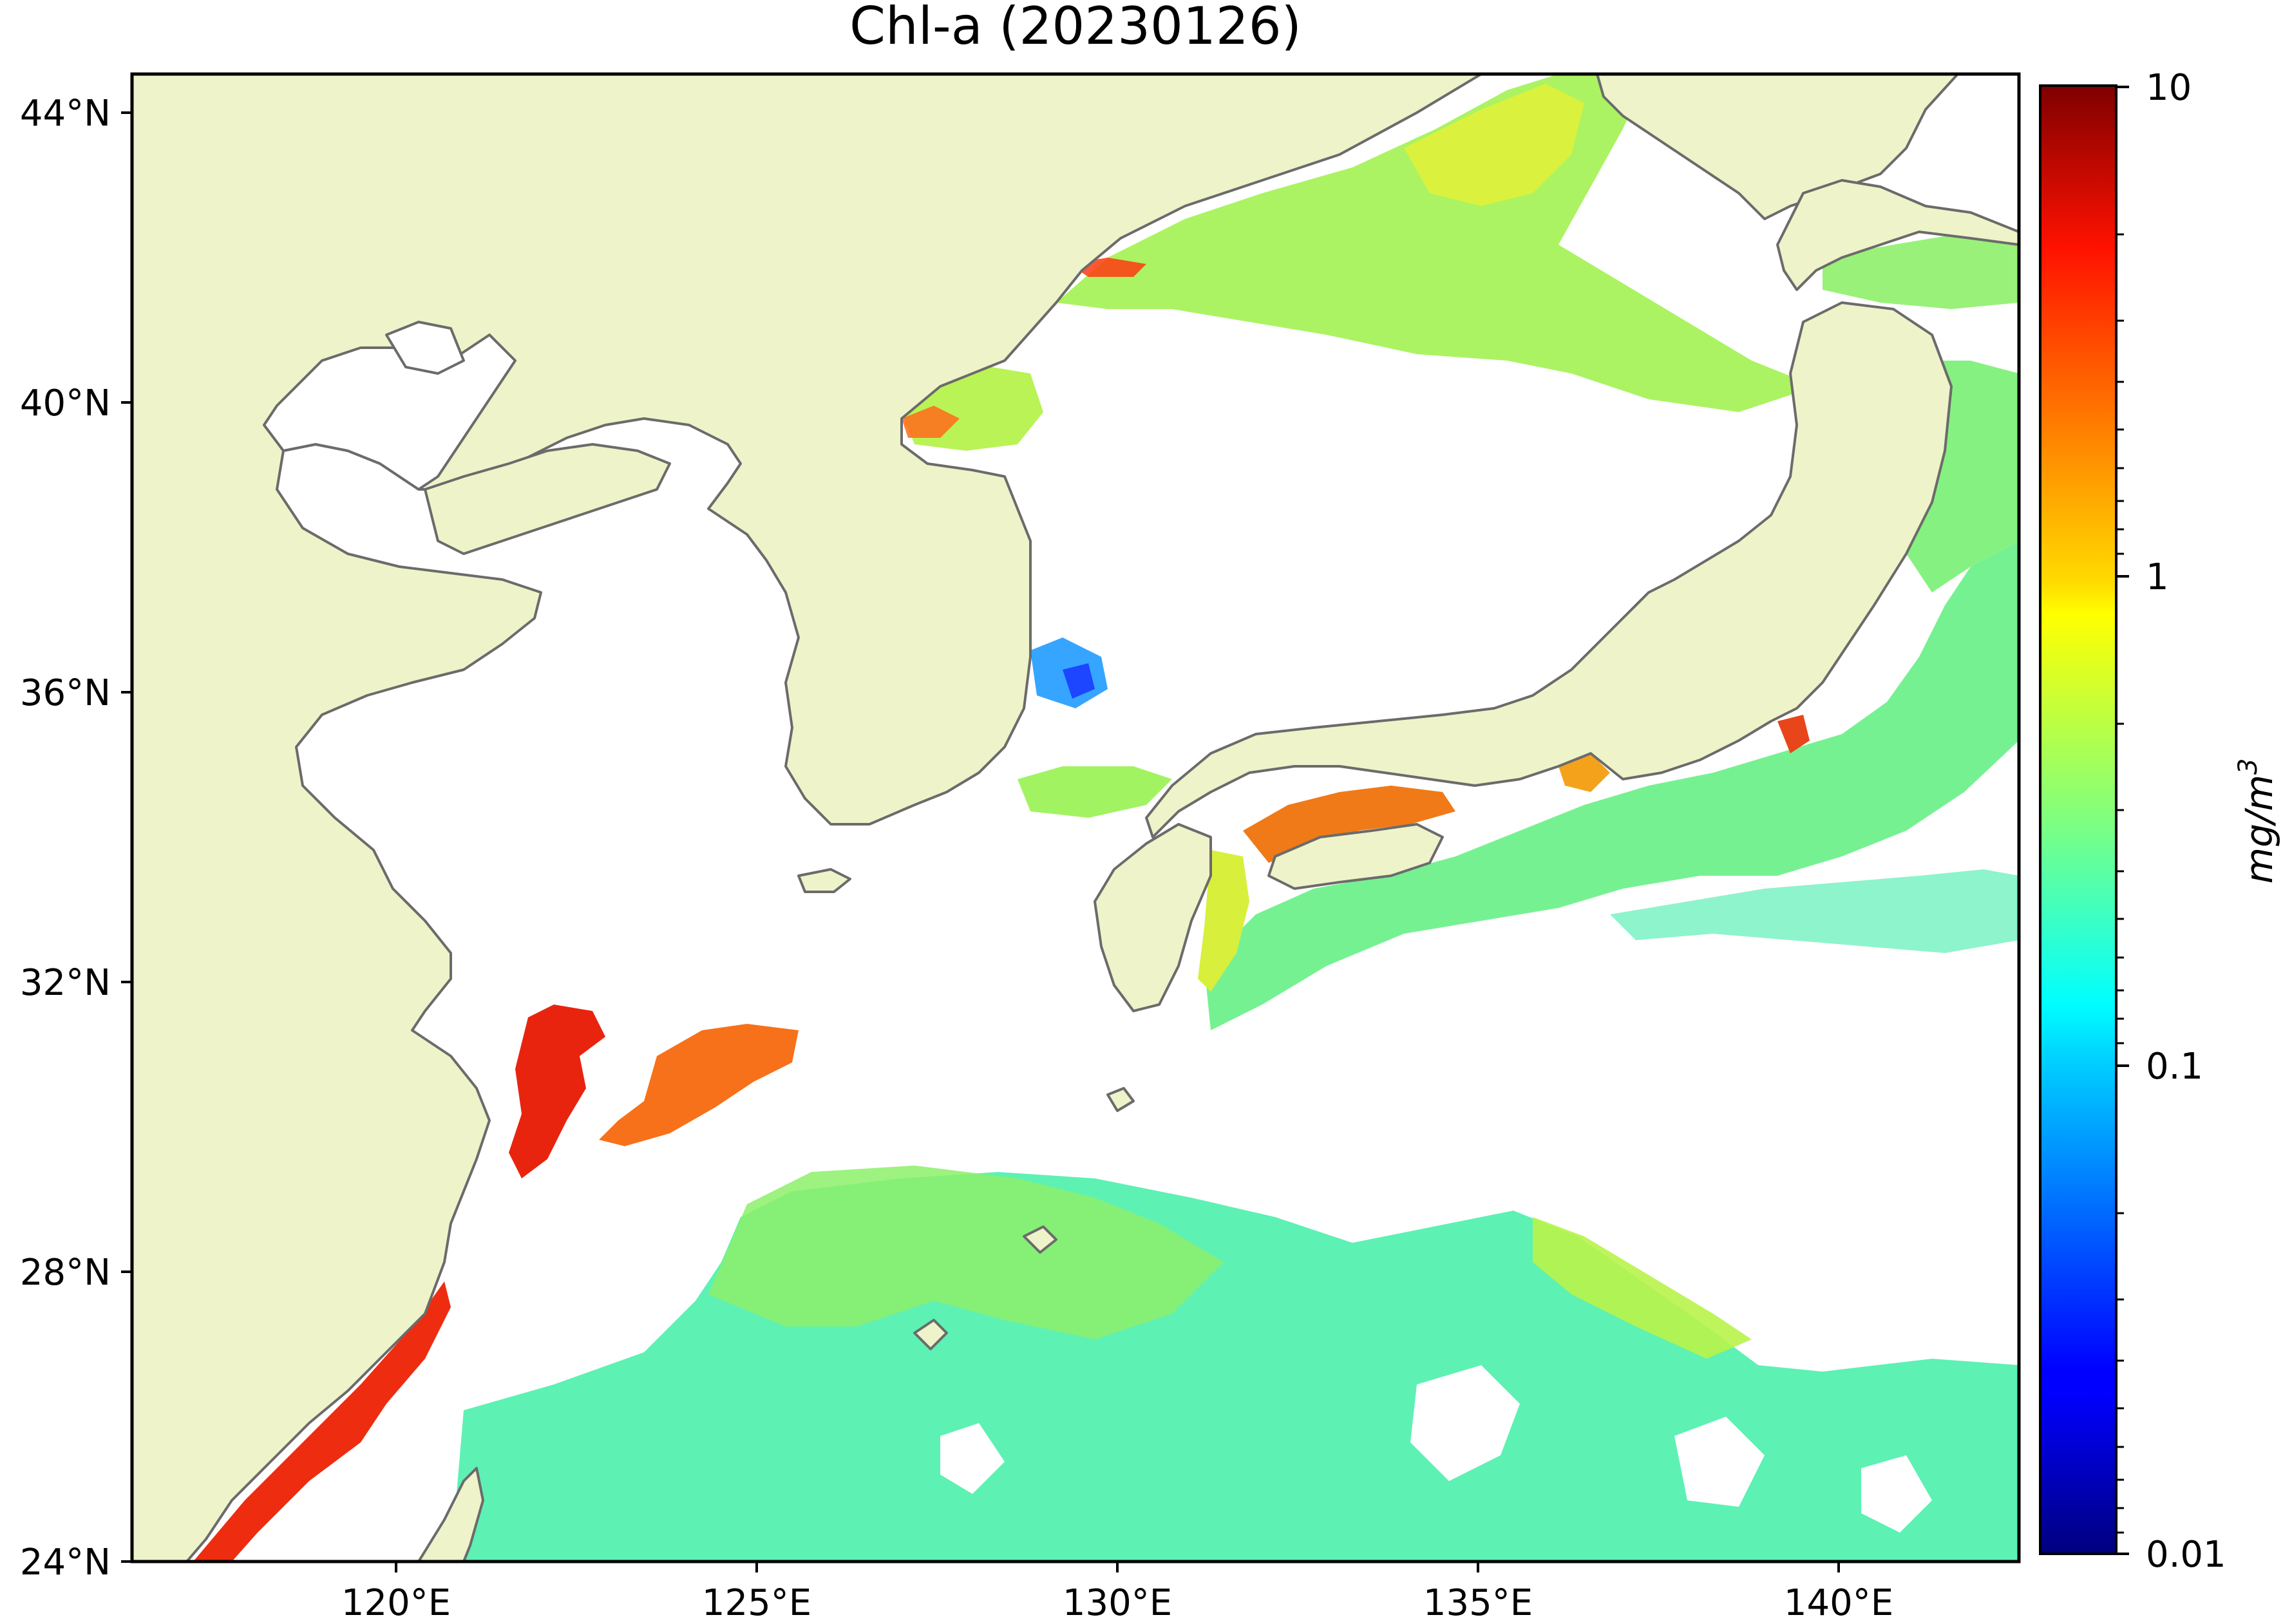 The height and width of the screenshot is (1624, 2283). Describe the element at coordinates (425, 348) in the screenshot. I see `bohai-sea-north` at that location.